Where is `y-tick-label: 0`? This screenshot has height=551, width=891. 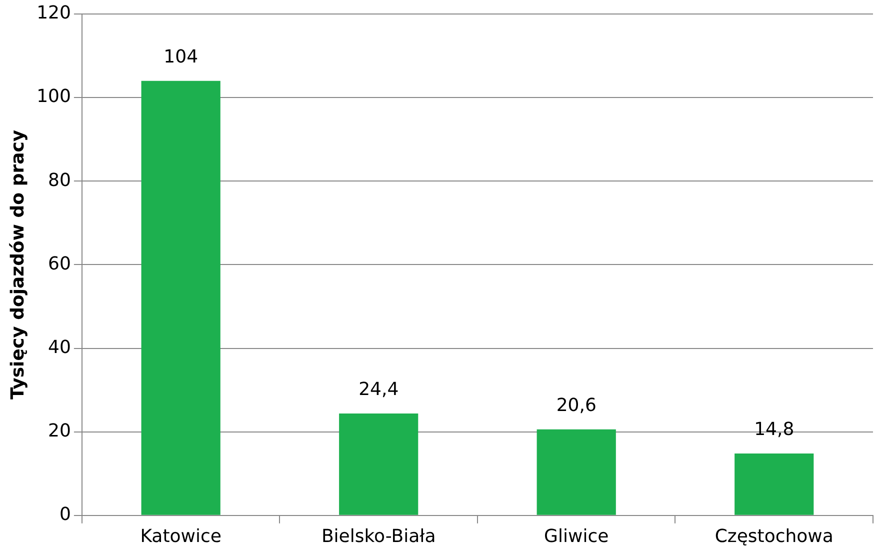
y-tick-label: 0 is located at coordinates (65, 515).